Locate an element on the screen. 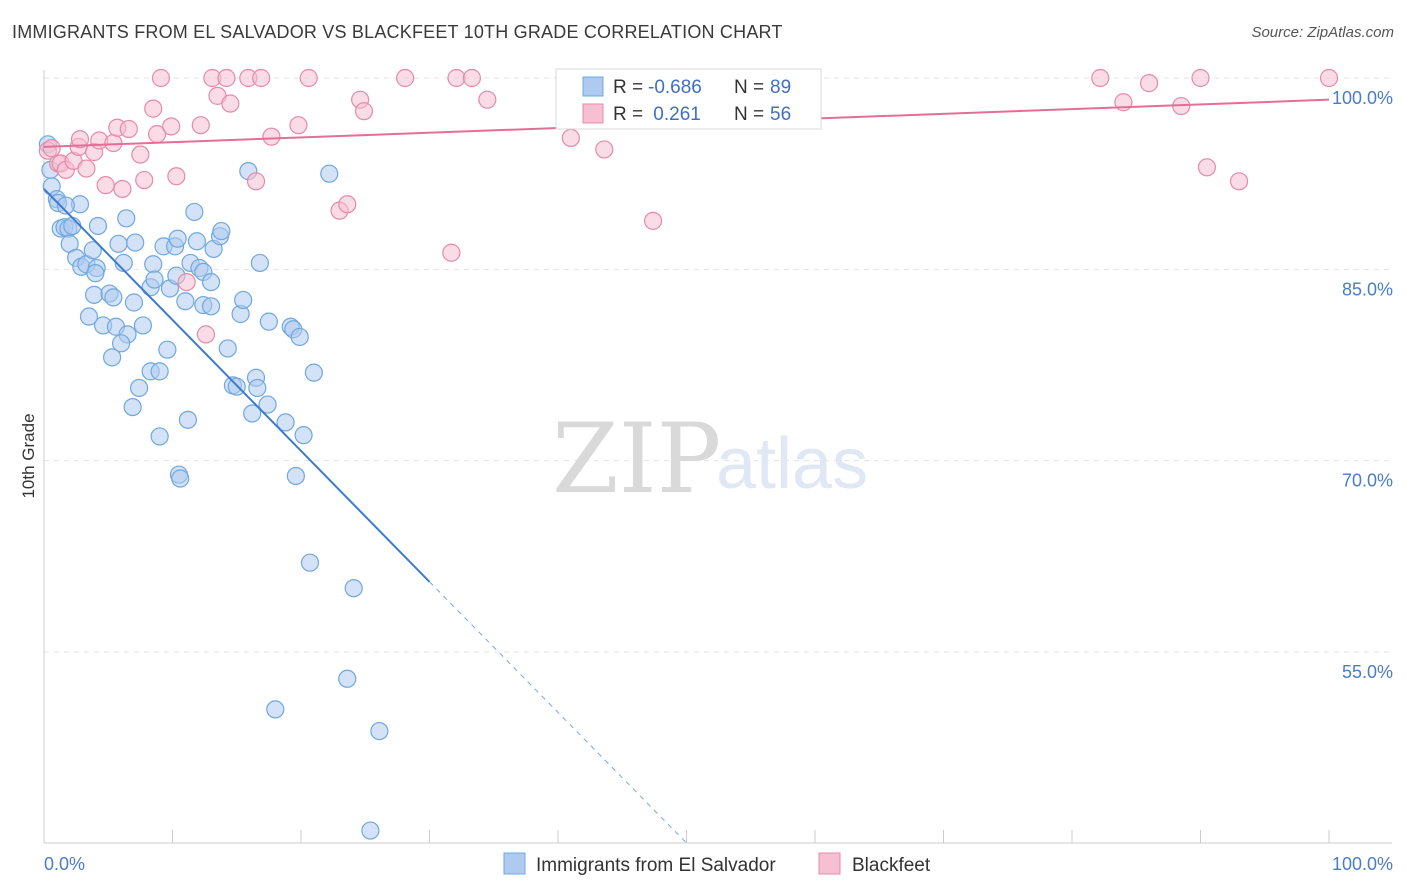 Image resolution: width=1406 pixels, height=892 pixels. stats-legend: R = -0.686 N = 89 R = 0.261 N = 56 is located at coordinates (688, 99).